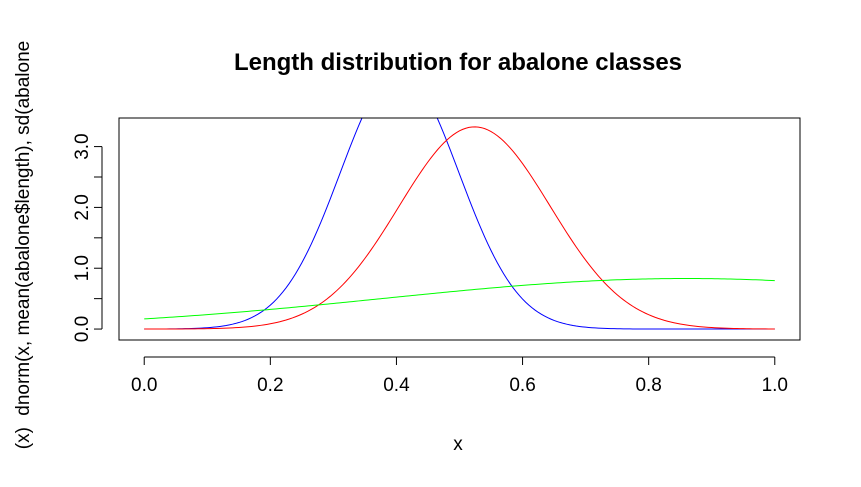  I want to click on x-axis: 0.0 0.2 0.4 0.6 0.8 1.0, so click(459, 376).